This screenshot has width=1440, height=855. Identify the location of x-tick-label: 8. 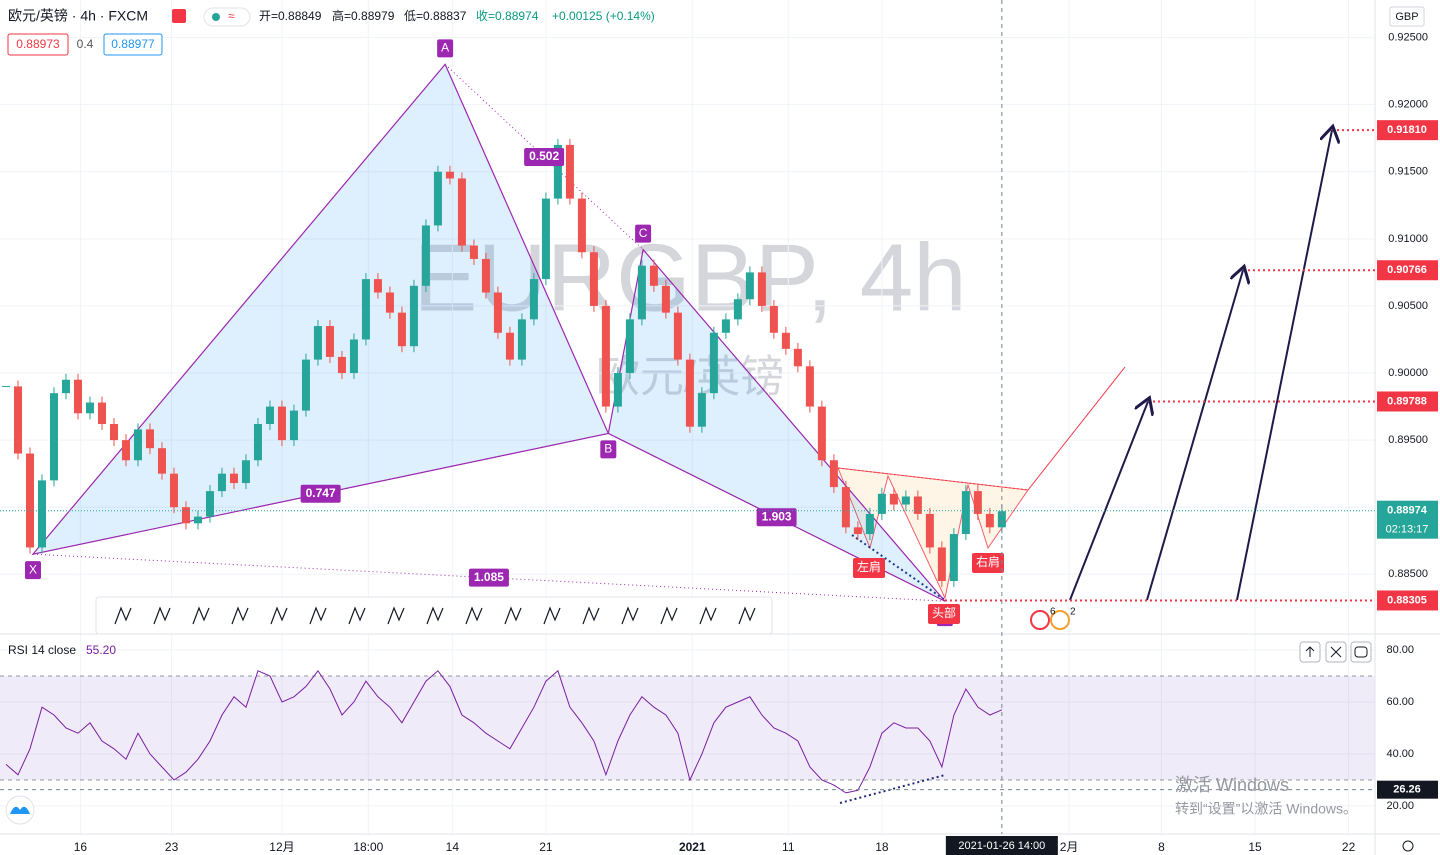
(1161, 847).